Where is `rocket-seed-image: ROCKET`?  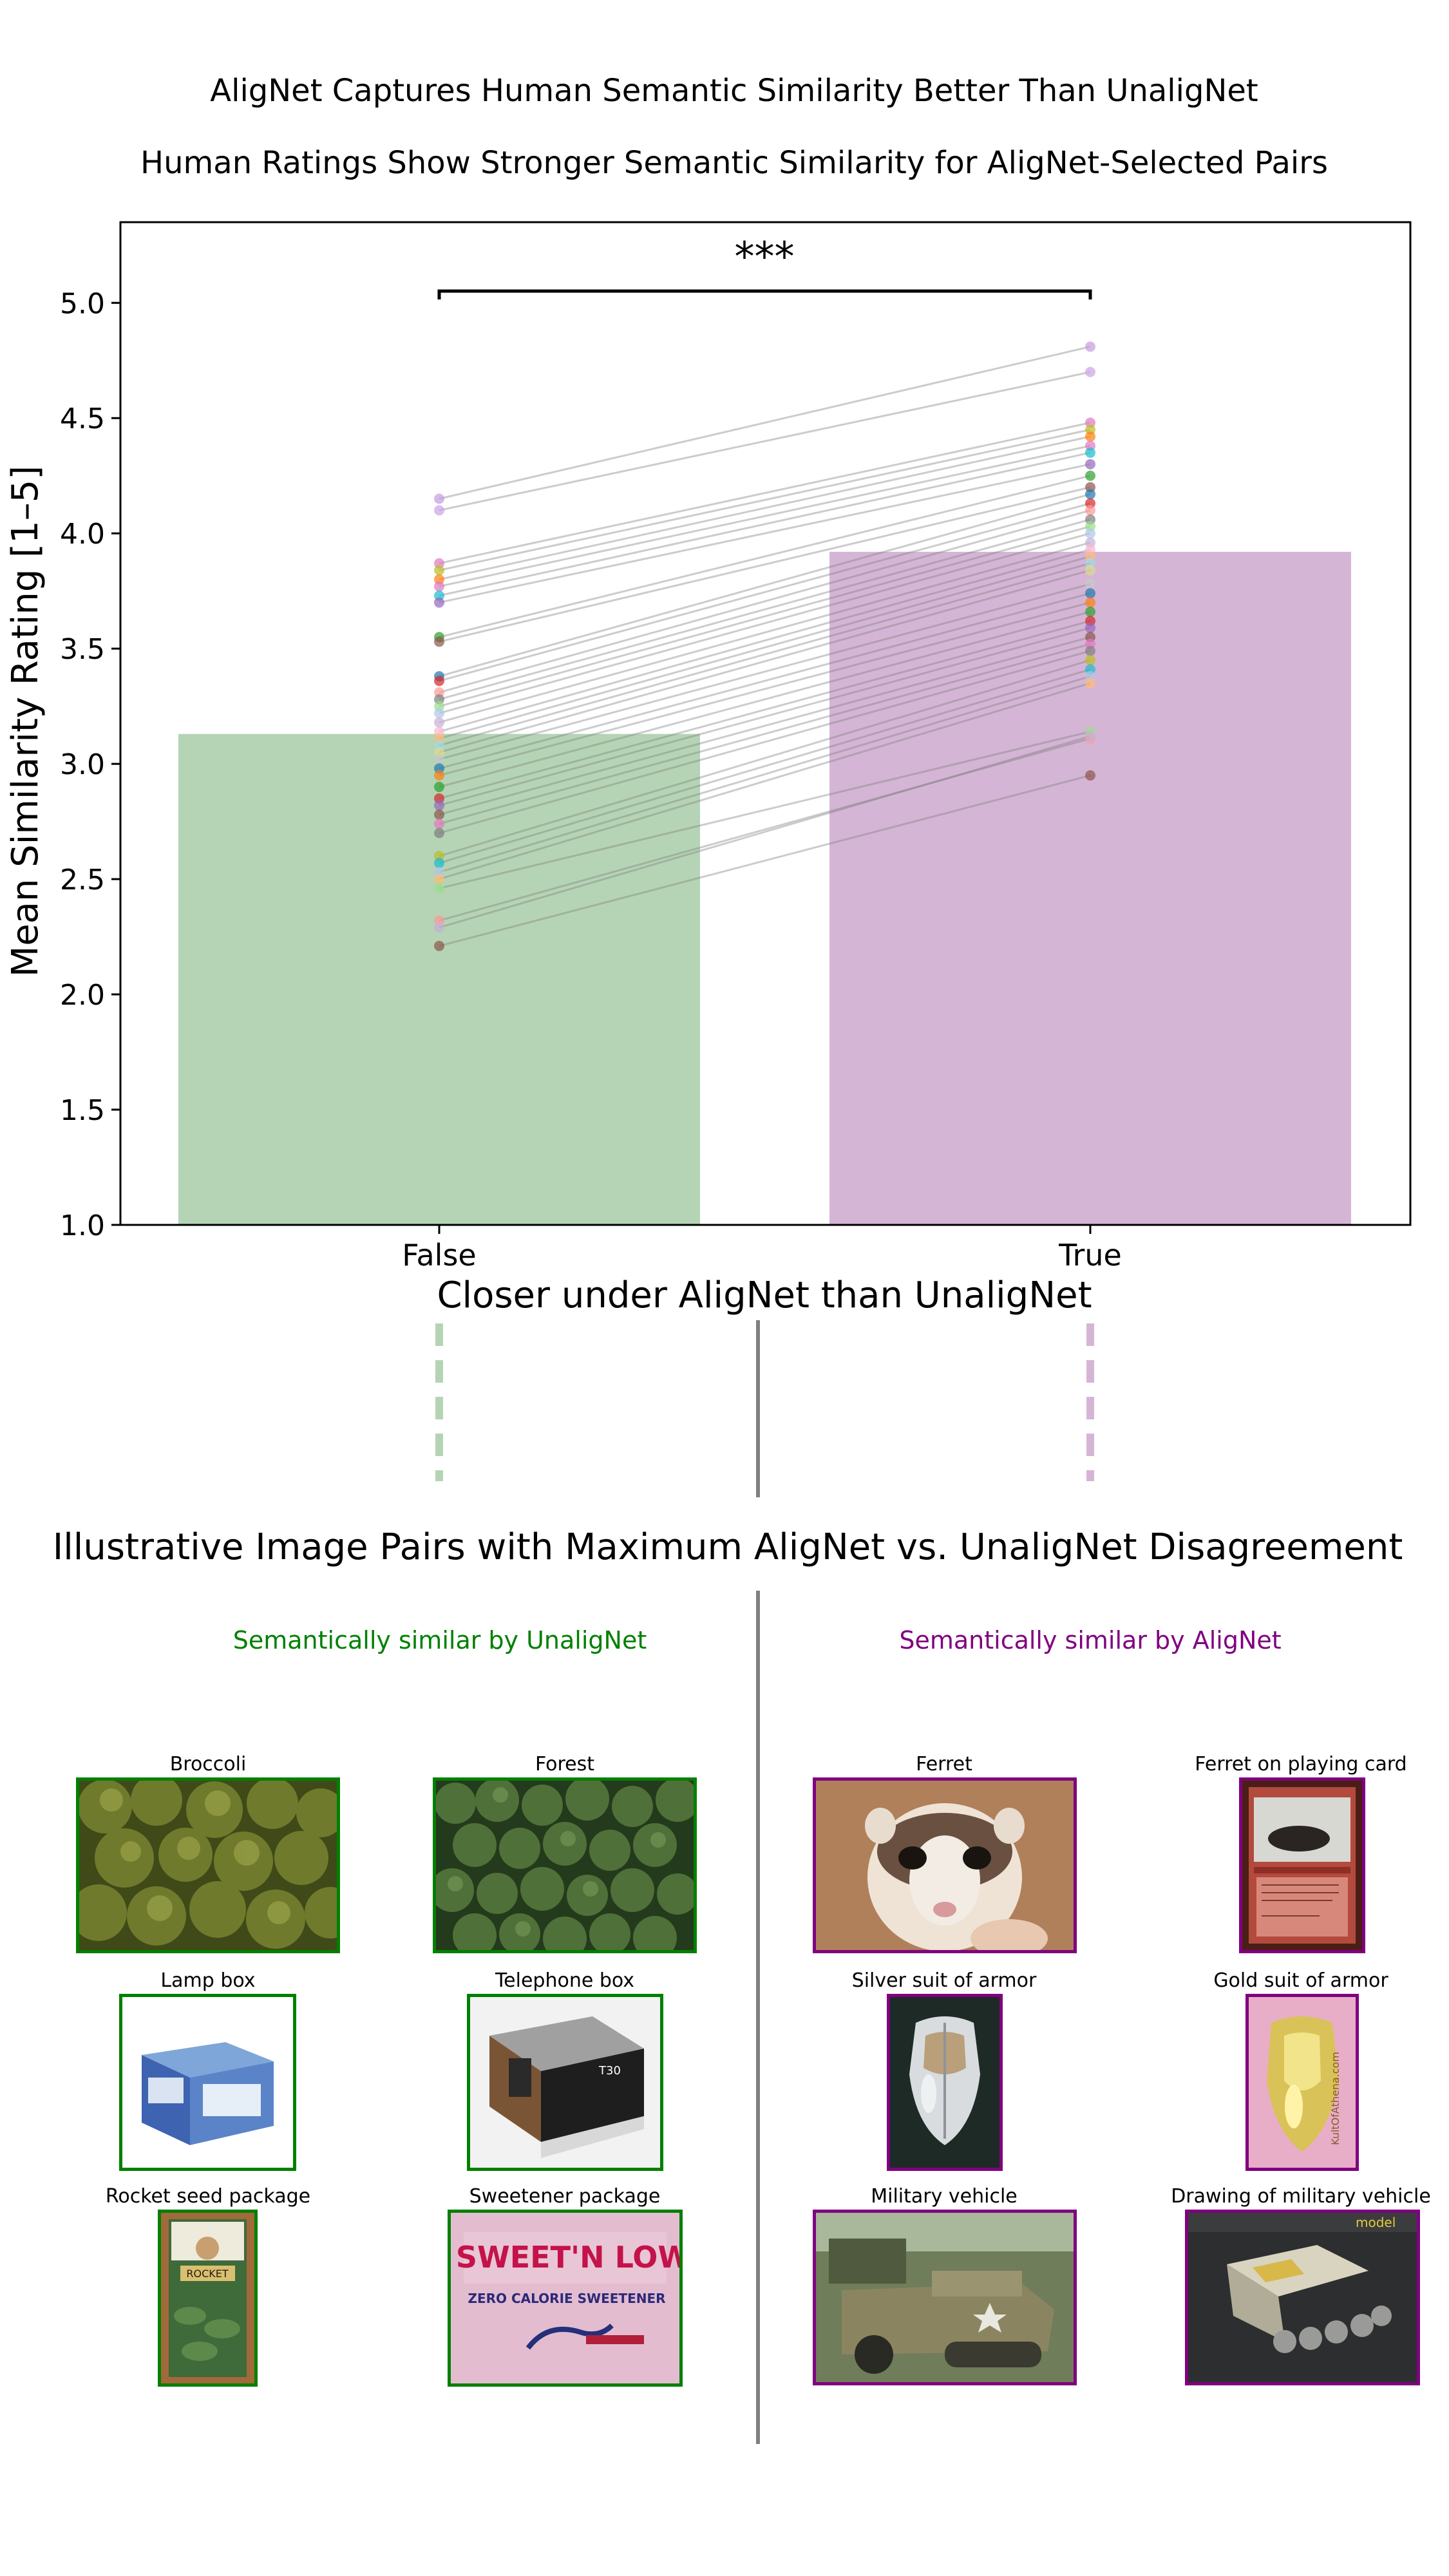
rocket-seed-image: ROCKET is located at coordinates (208, 2298).